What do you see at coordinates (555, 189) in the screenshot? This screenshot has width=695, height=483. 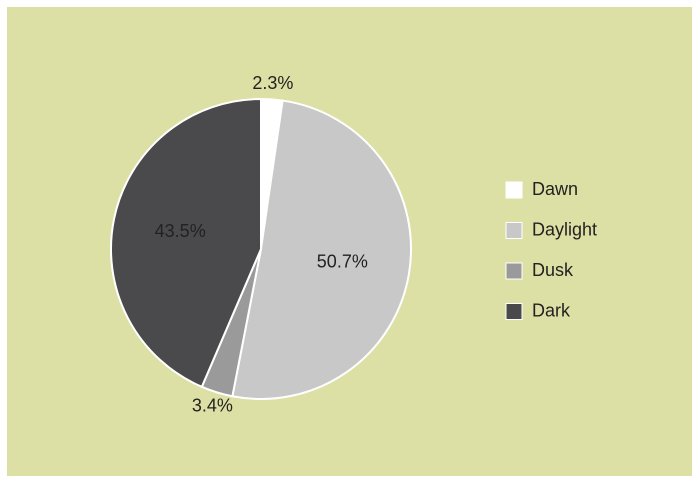 I see `legend-label: Dawn` at bounding box center [555, 189].